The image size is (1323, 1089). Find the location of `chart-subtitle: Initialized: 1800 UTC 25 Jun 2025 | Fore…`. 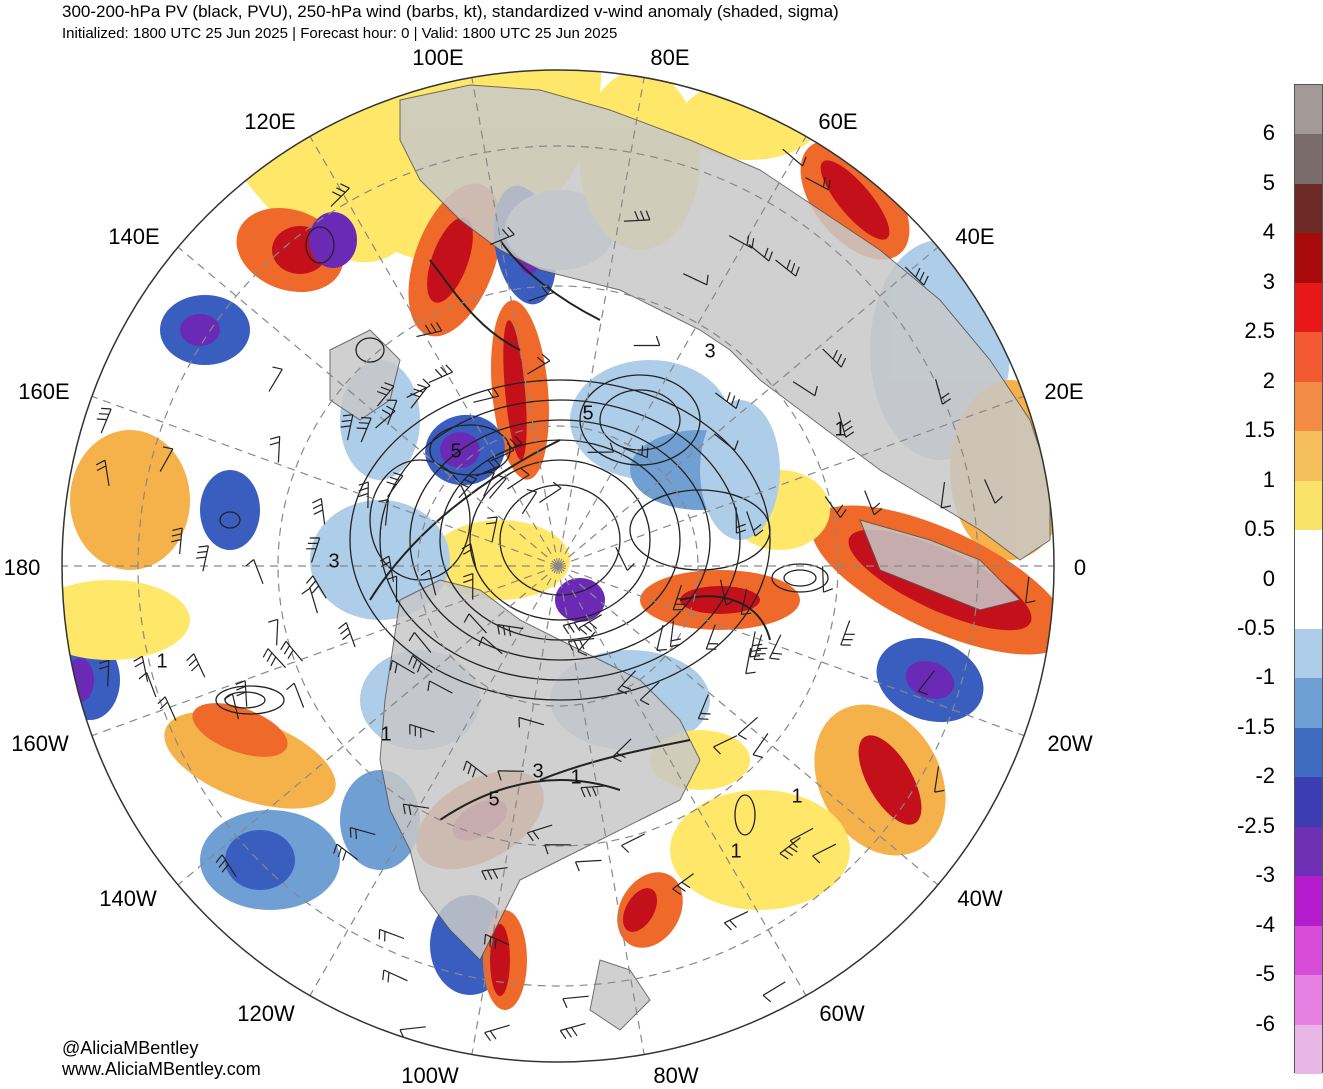

chart-subtitle: Initialized: 1800 UTC 25 Jun 2025 | Fore… is located at coordinates (340, 33).